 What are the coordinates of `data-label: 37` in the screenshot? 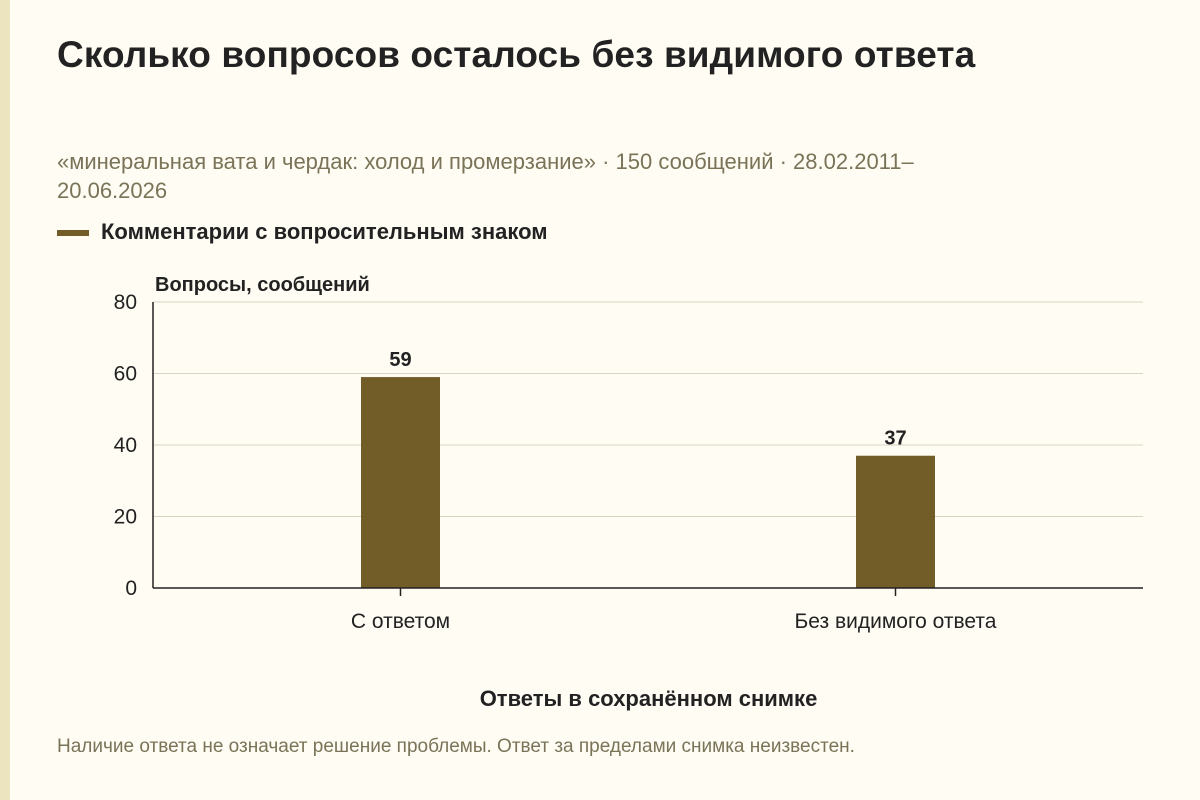 It's located at (895, 439).